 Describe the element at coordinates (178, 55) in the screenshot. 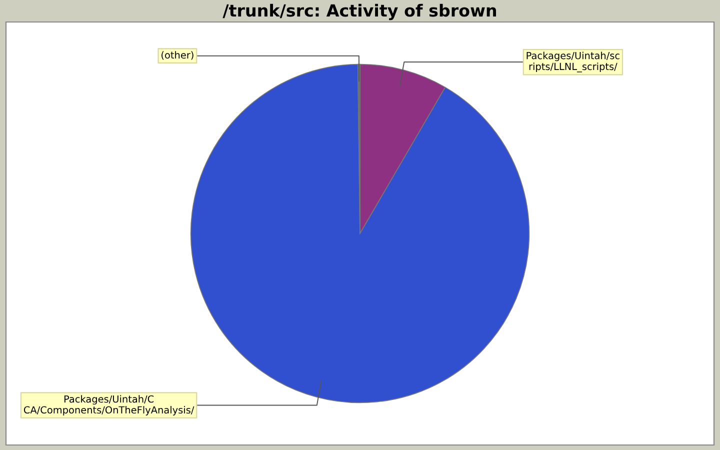

I see `slice-label: (other)` at that location.